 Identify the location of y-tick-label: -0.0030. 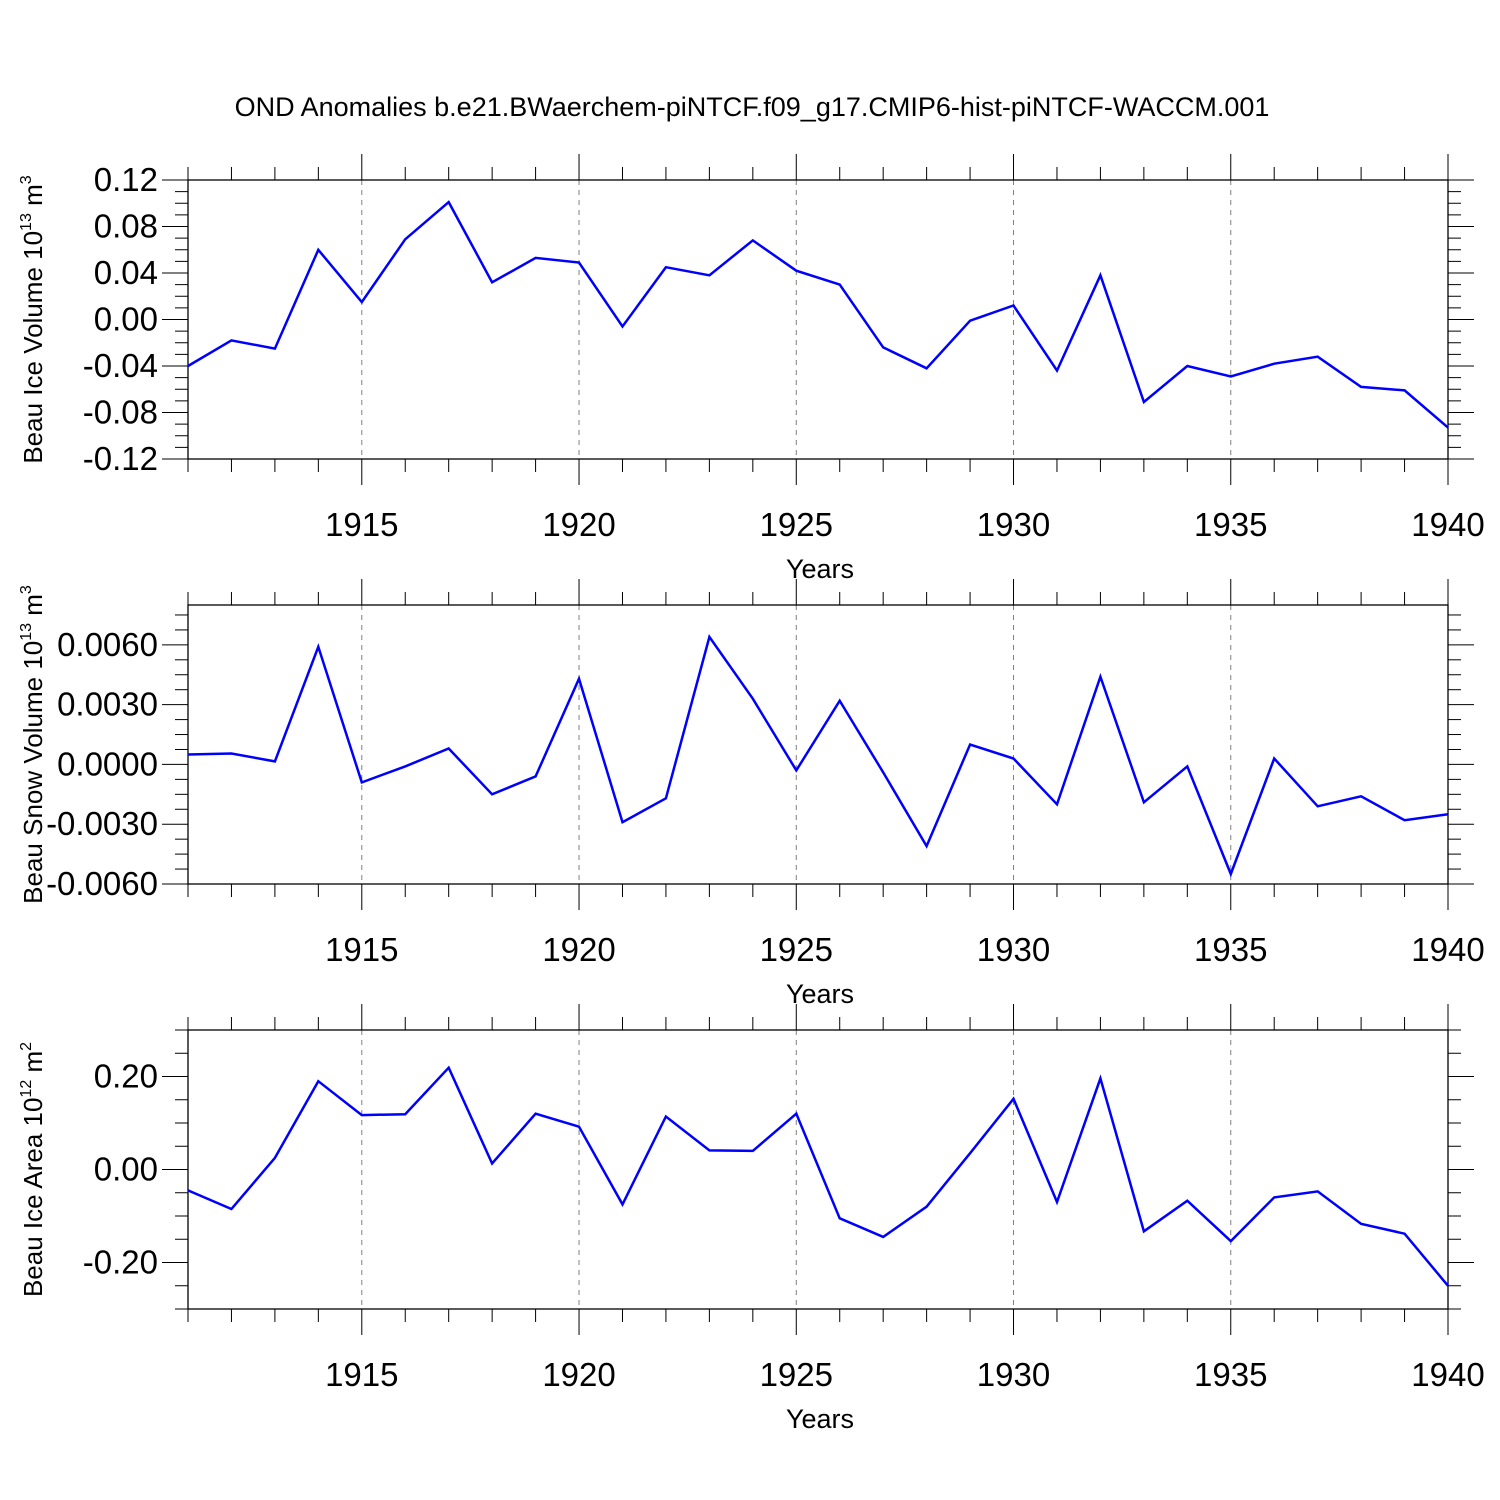
(102, 823).